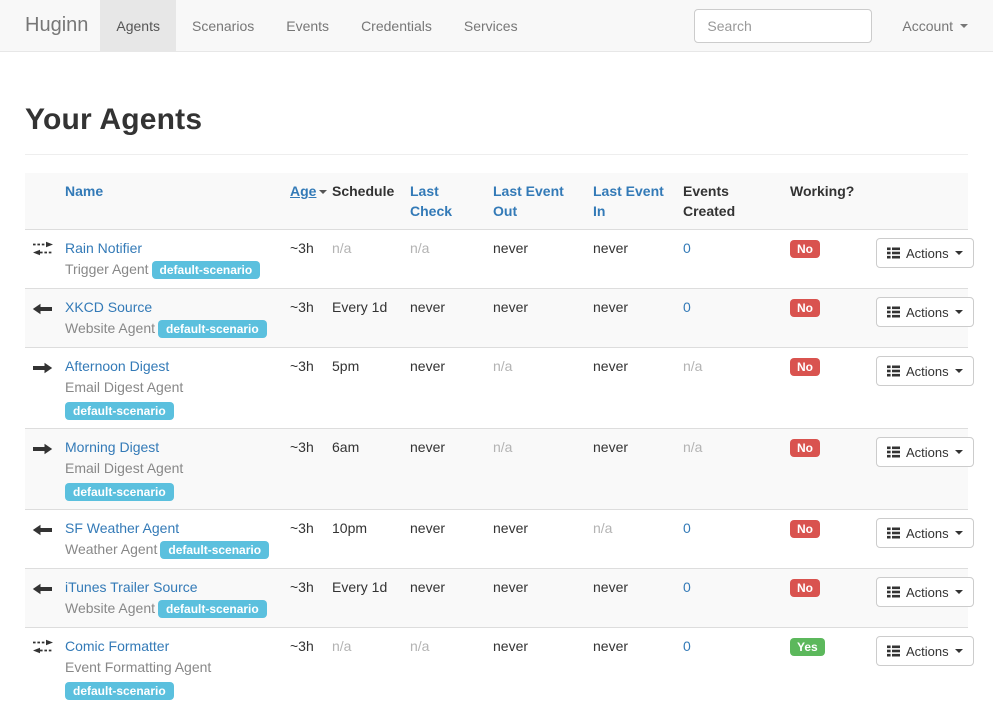 Image resolution: width=993 pixels, height=718 pixels. Describe the element at coordinates (308, 25) in the screenshot. I see `nav-item-events: Events` at that location.